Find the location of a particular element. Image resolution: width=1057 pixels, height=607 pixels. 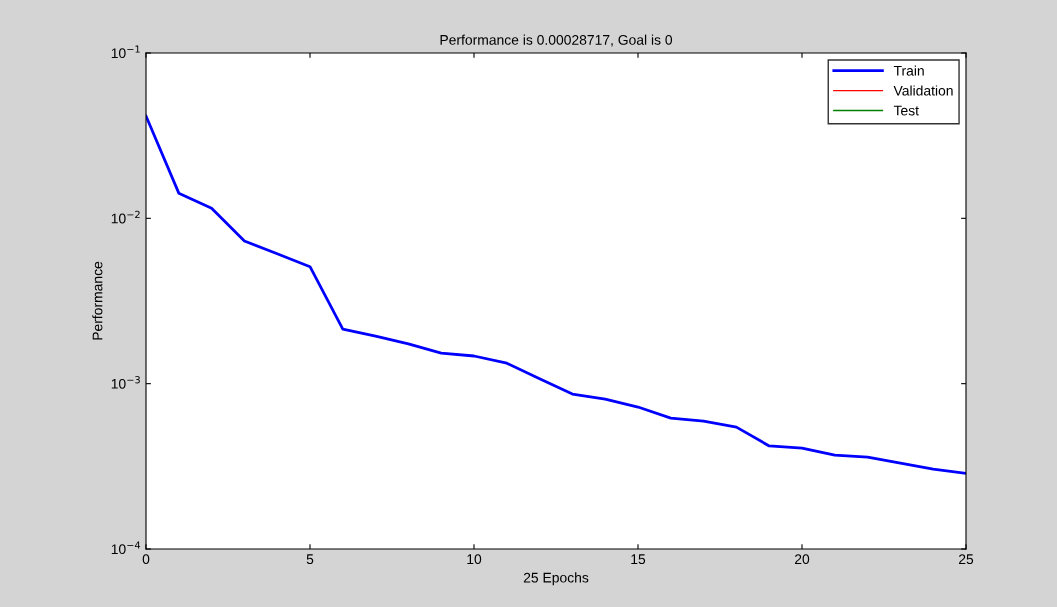

x-axis-title: 25 Epochs is located at coordinates (556, 579).